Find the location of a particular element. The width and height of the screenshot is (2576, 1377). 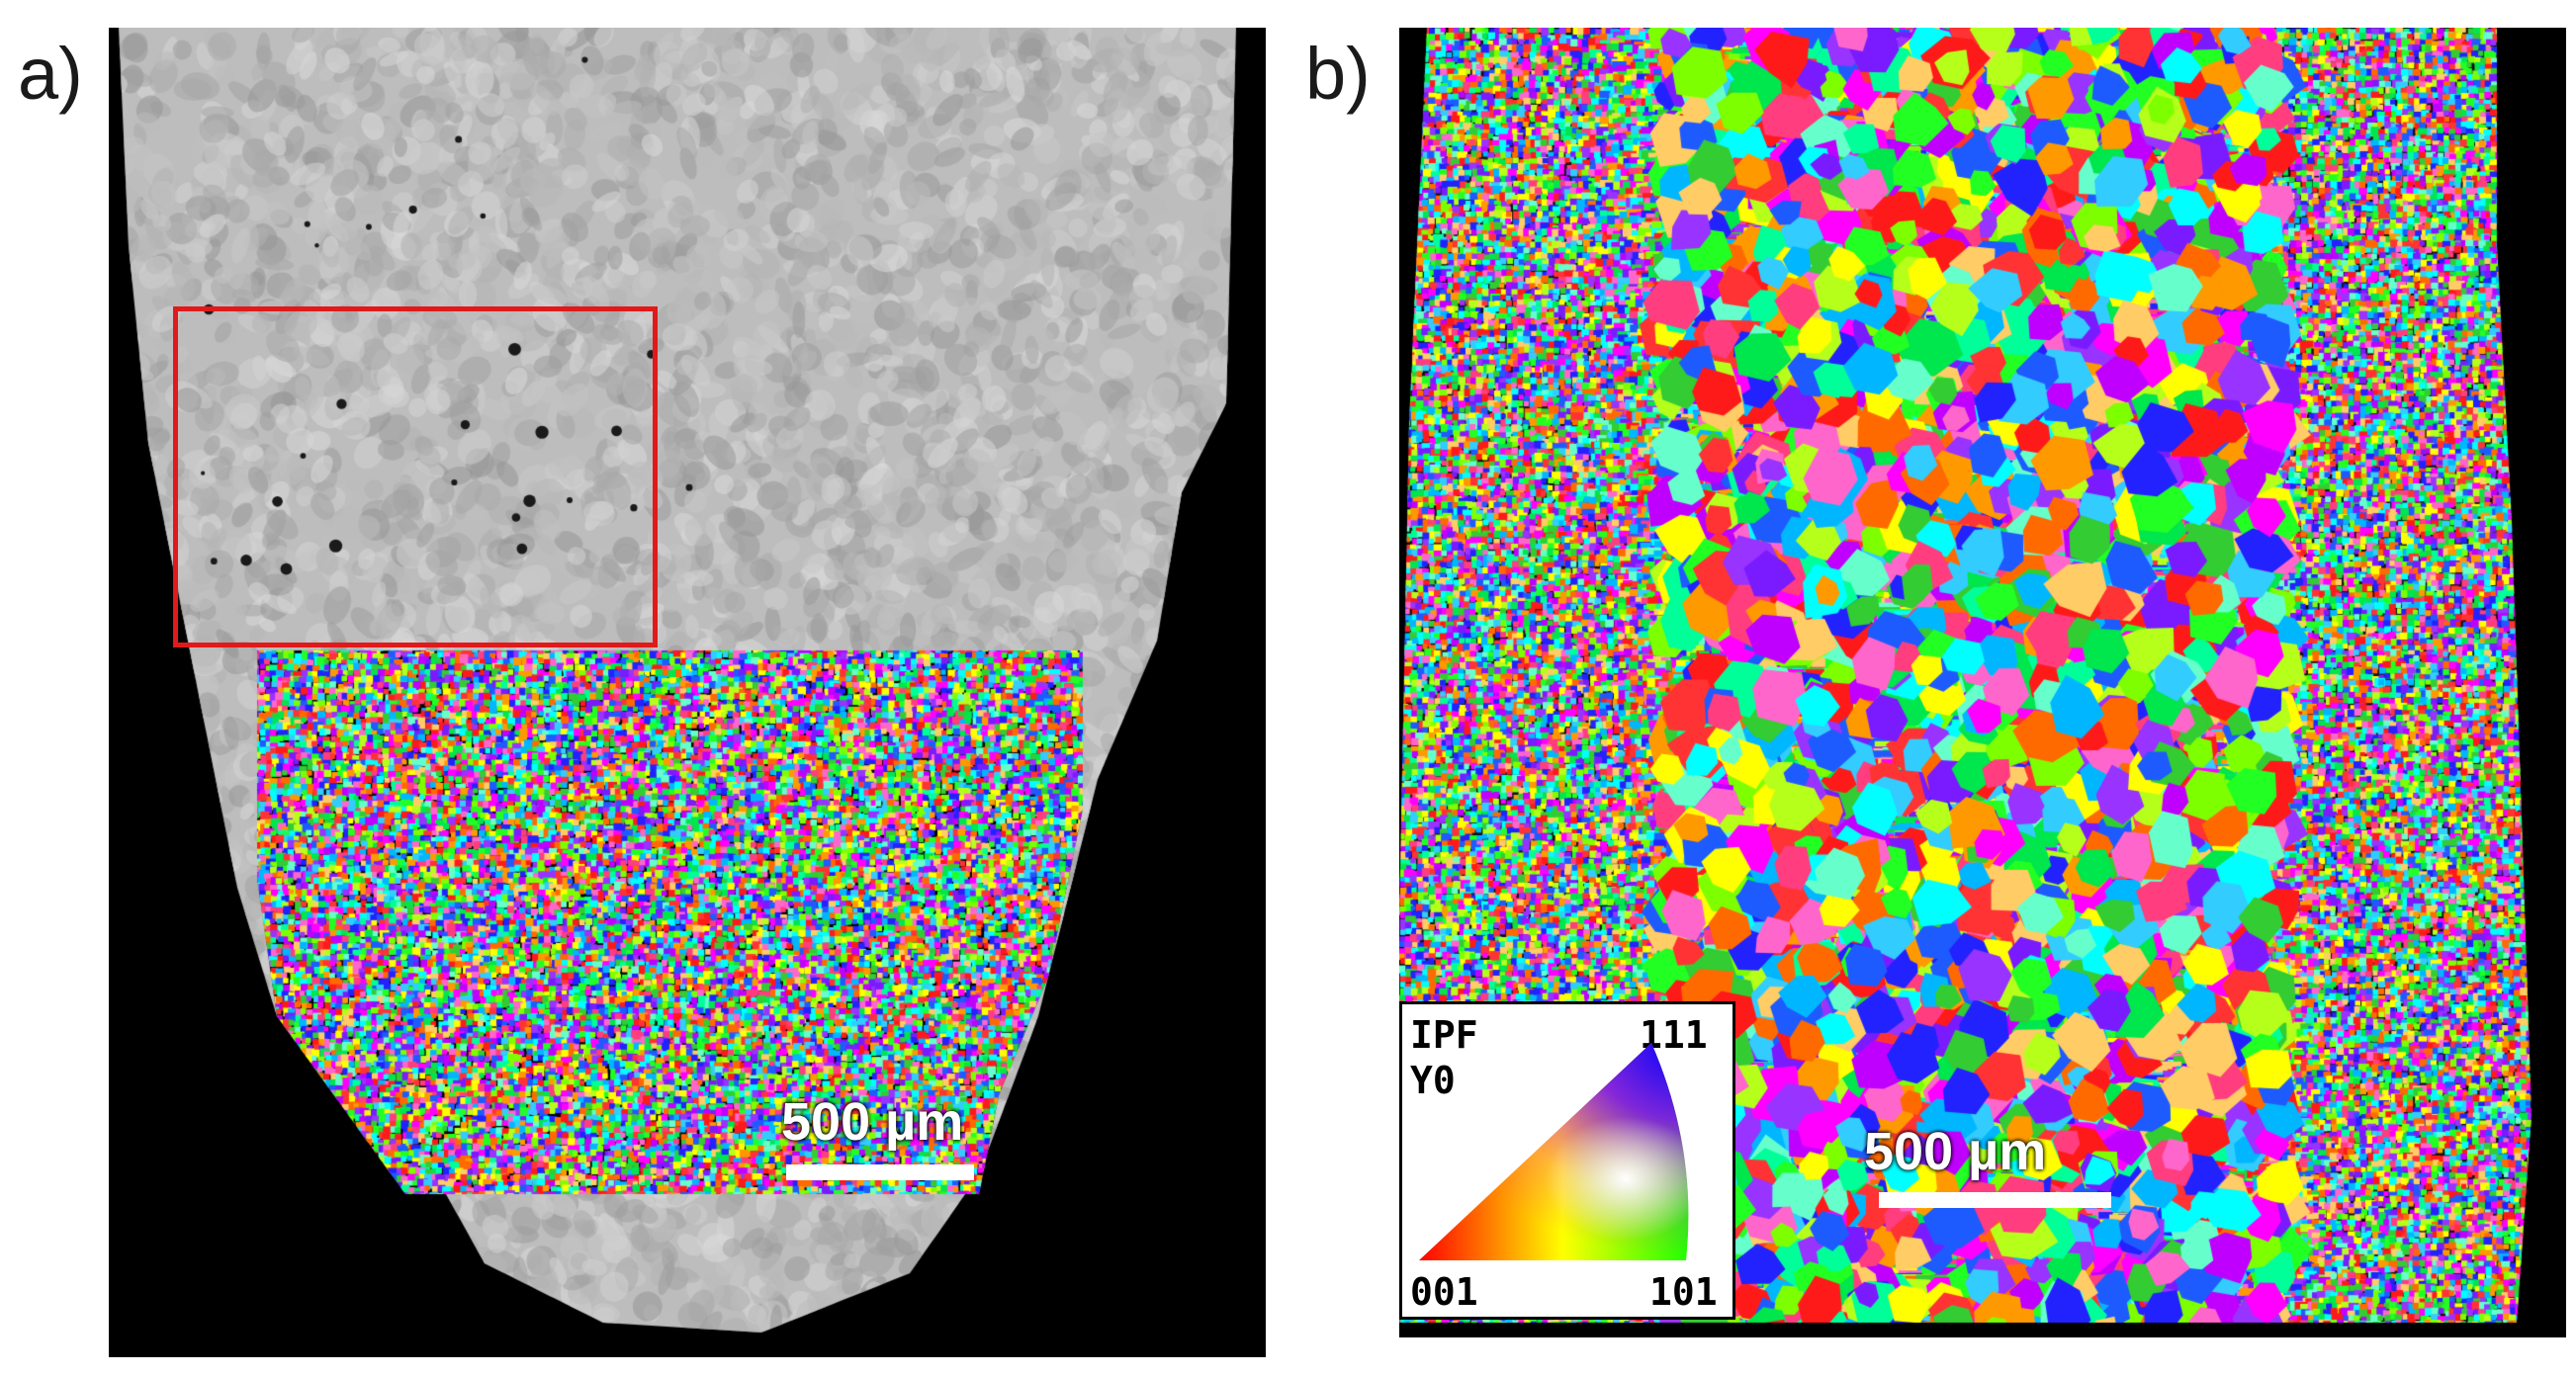

panel-a-label: a) is located at coordinates (50, 74).